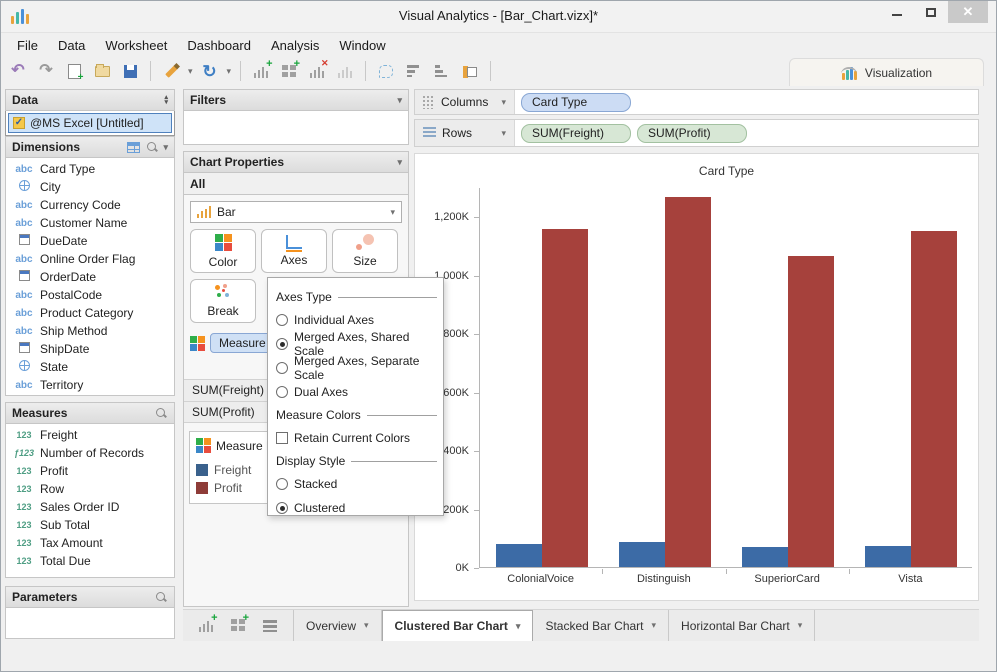 The height and width of the screenshot is (672, 997). I want to click on new-worksheet-icon, so click(206, 624).